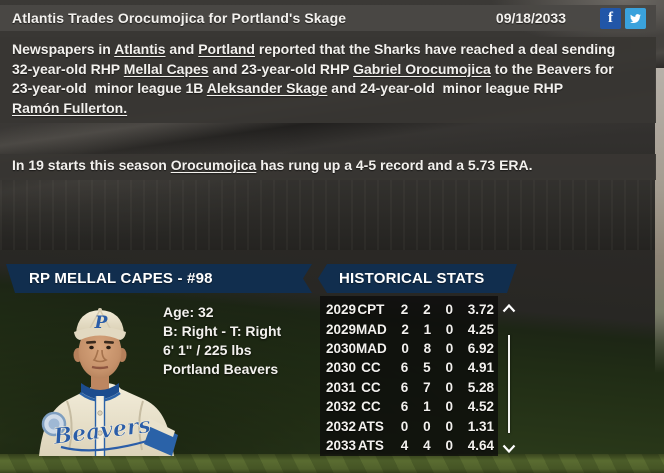 The width and height of the screenshot is (664, 473). What do you see at coordinates (100, 391) in the screenshot?
I see `undershirt-collar` at bounding box center [100, 391].